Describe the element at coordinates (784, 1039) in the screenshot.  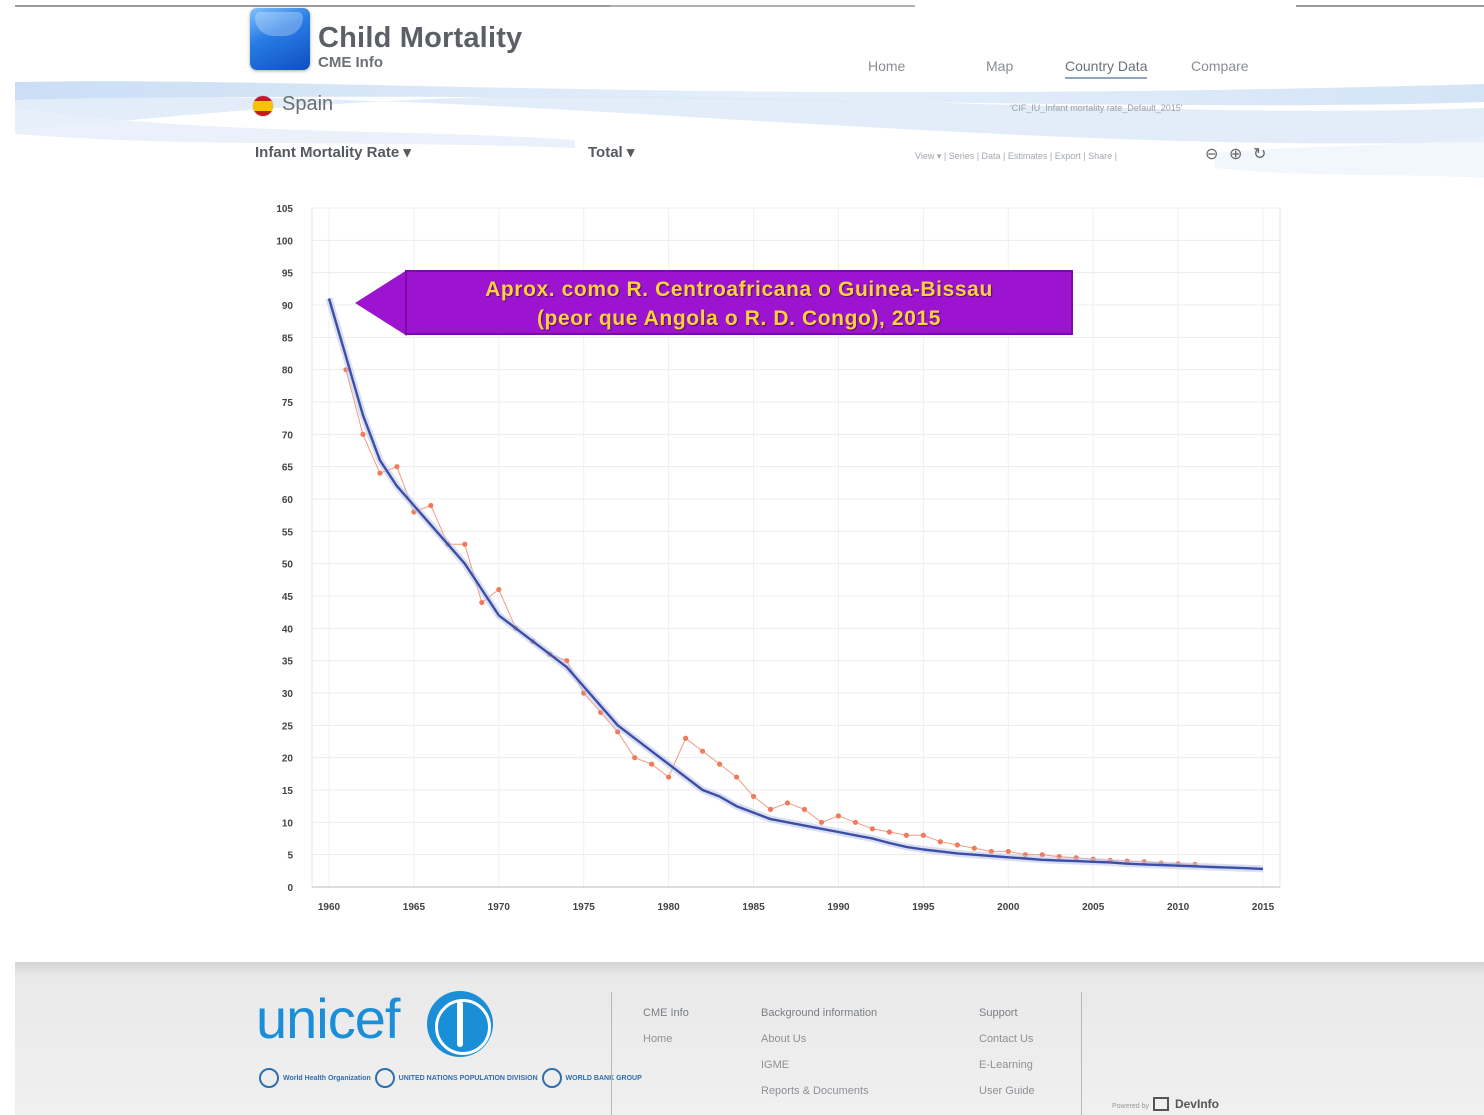
I see `footer-link-about: About Us` at that location.